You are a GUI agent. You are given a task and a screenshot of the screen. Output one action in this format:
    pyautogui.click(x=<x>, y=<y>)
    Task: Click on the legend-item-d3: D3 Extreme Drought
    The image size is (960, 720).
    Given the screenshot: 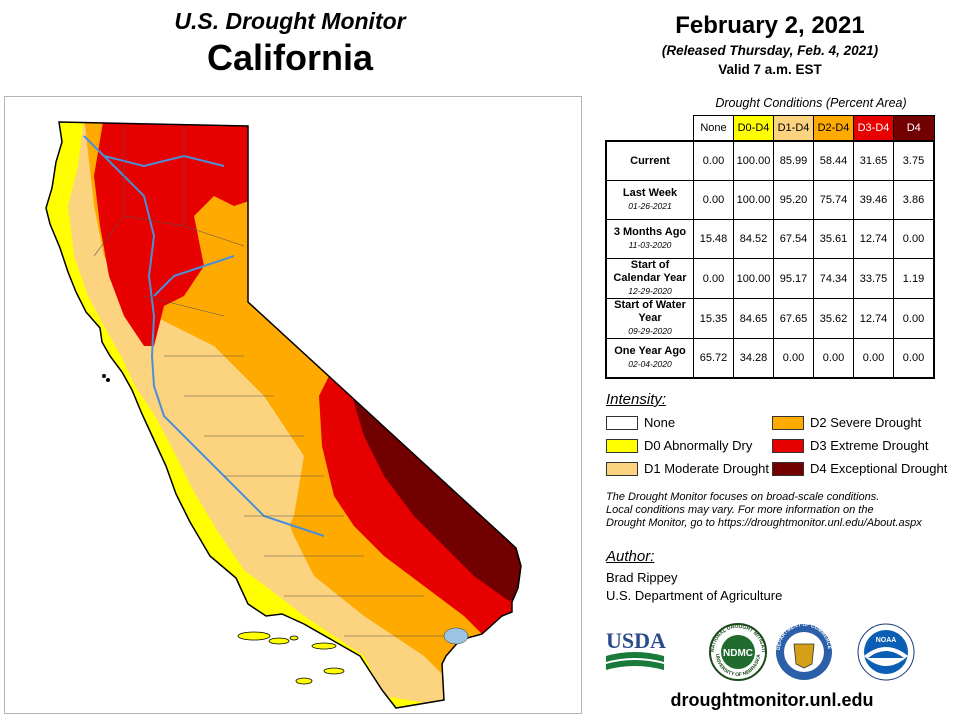 What is the action you would take?
    pyautogui.click(x=850, y=445)
    